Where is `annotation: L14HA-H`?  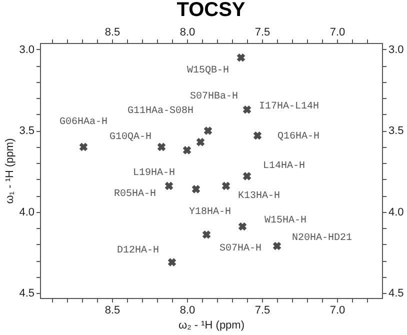
annotation: L14HA-H is located at coordinates (284, 166).